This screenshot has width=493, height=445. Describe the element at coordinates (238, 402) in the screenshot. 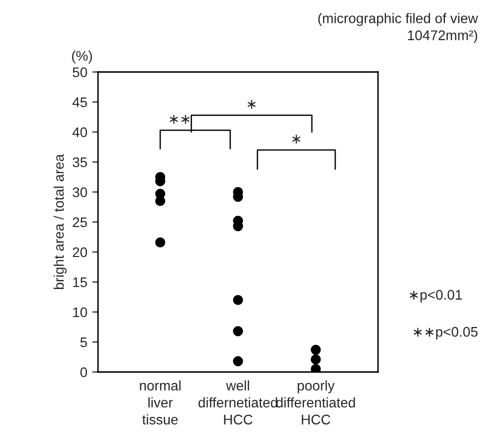

I see `x-tick-label: well differnetiated HCC` at that location.